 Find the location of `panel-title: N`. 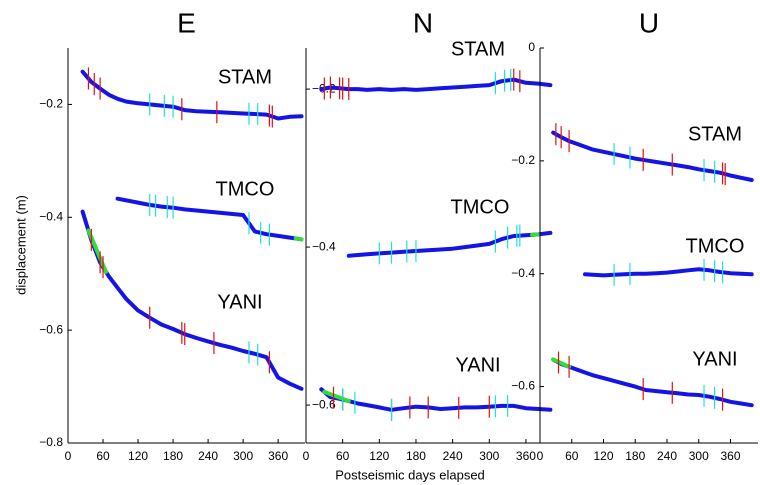

panel-title: N is located at coordinates (423, 22).